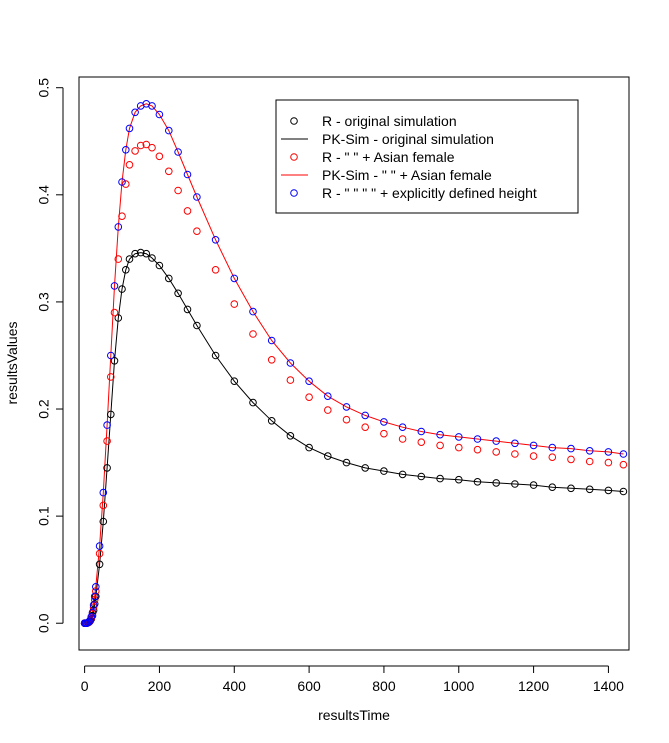 Image resolution: width=669 pixels, height=743 pixels. Describe the element at coordinates (429, 193) in the screenshot. I see `legend-label: R - " " " " + explicitly defined height` at that location.